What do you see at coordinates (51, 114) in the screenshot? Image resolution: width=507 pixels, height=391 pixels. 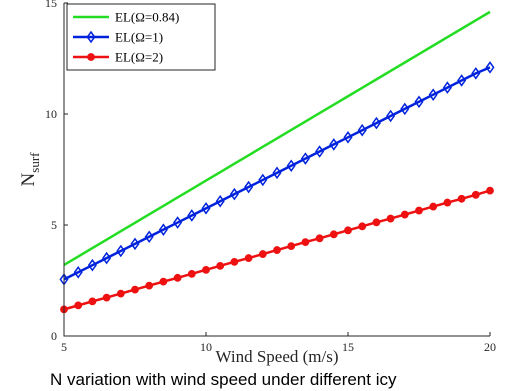 I see `y-tick-label: 10` at bounding box center [51, 114].